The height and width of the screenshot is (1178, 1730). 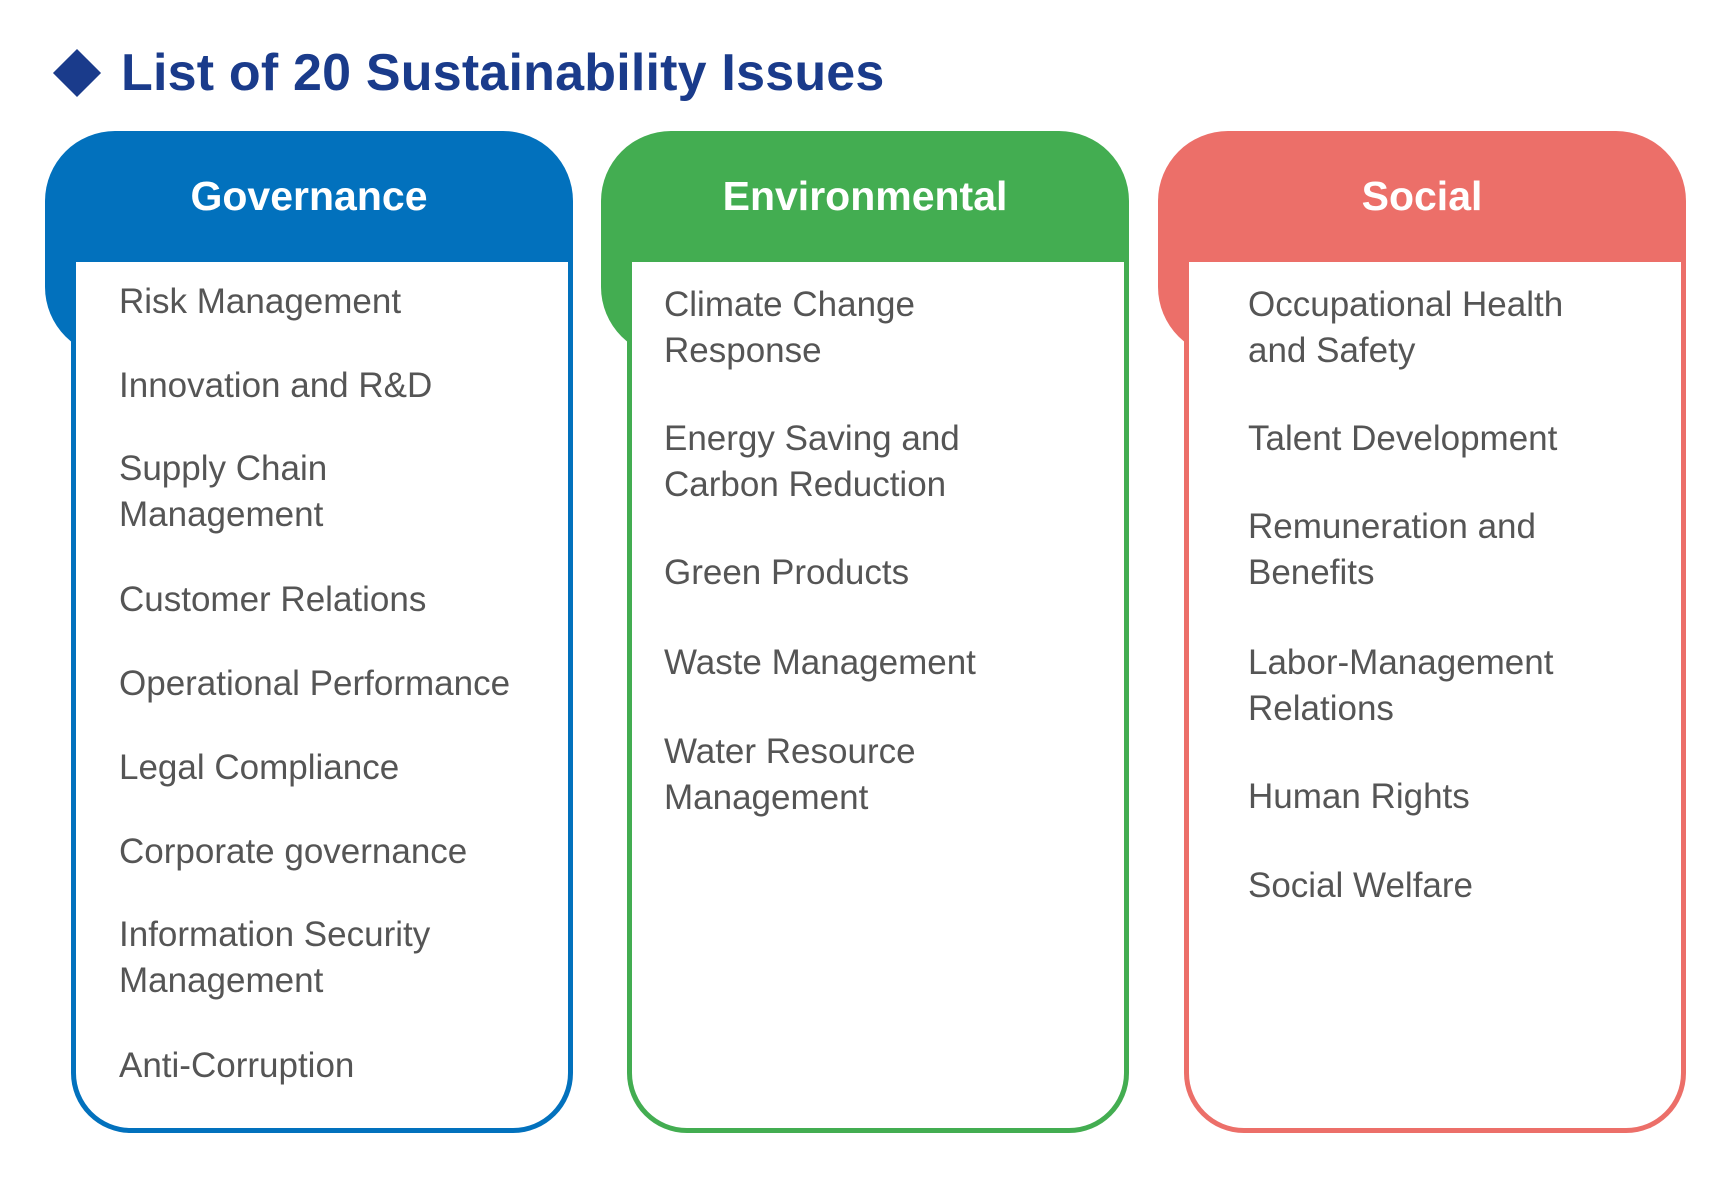 I want to click on environmental-item-4: Waste Management, so click(x=820, y=662).